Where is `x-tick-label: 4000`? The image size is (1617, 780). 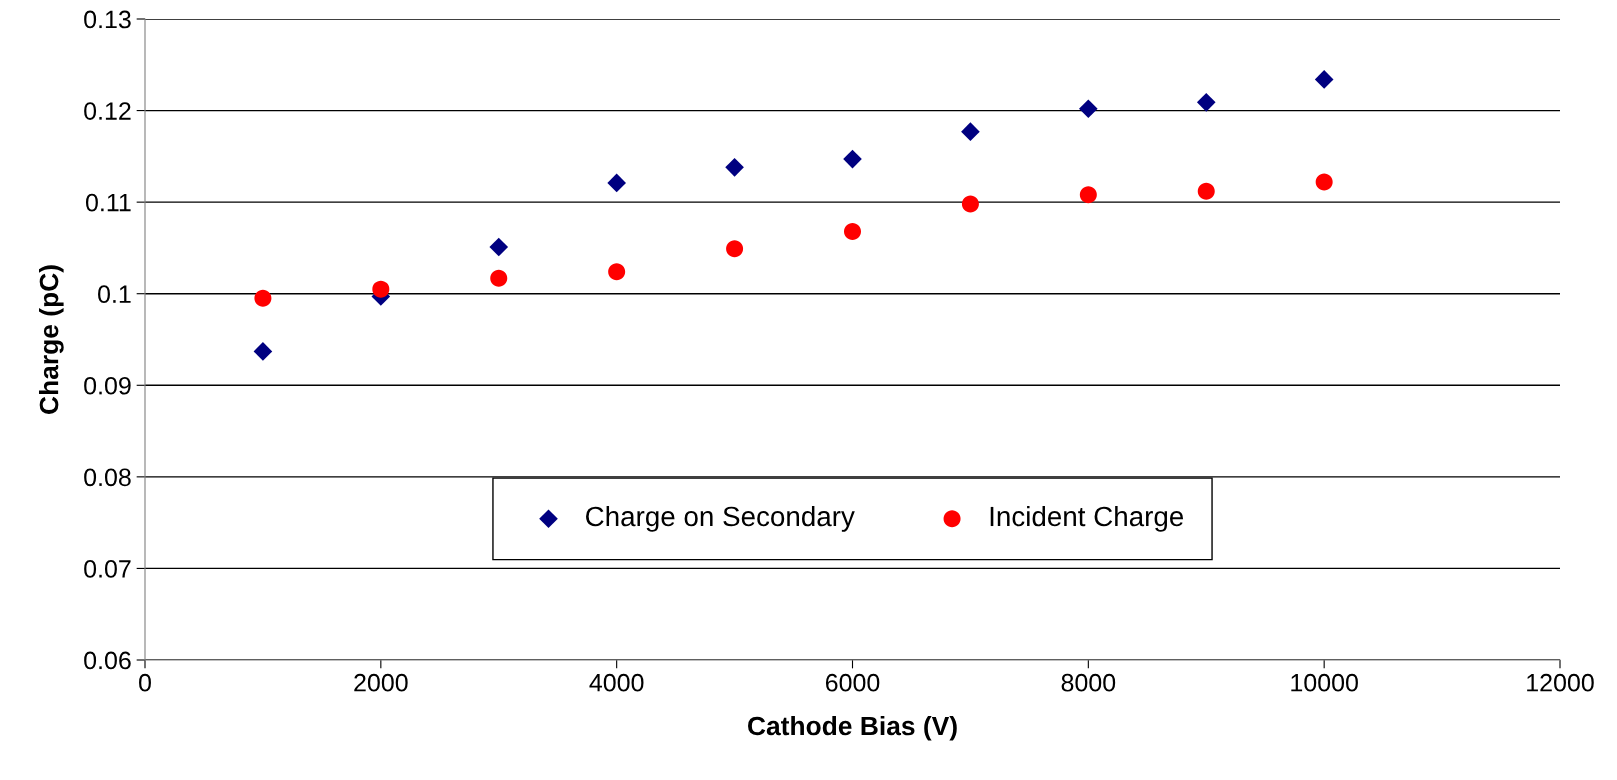
x-tick-label: 4000 is located at coordinates (616, 682).